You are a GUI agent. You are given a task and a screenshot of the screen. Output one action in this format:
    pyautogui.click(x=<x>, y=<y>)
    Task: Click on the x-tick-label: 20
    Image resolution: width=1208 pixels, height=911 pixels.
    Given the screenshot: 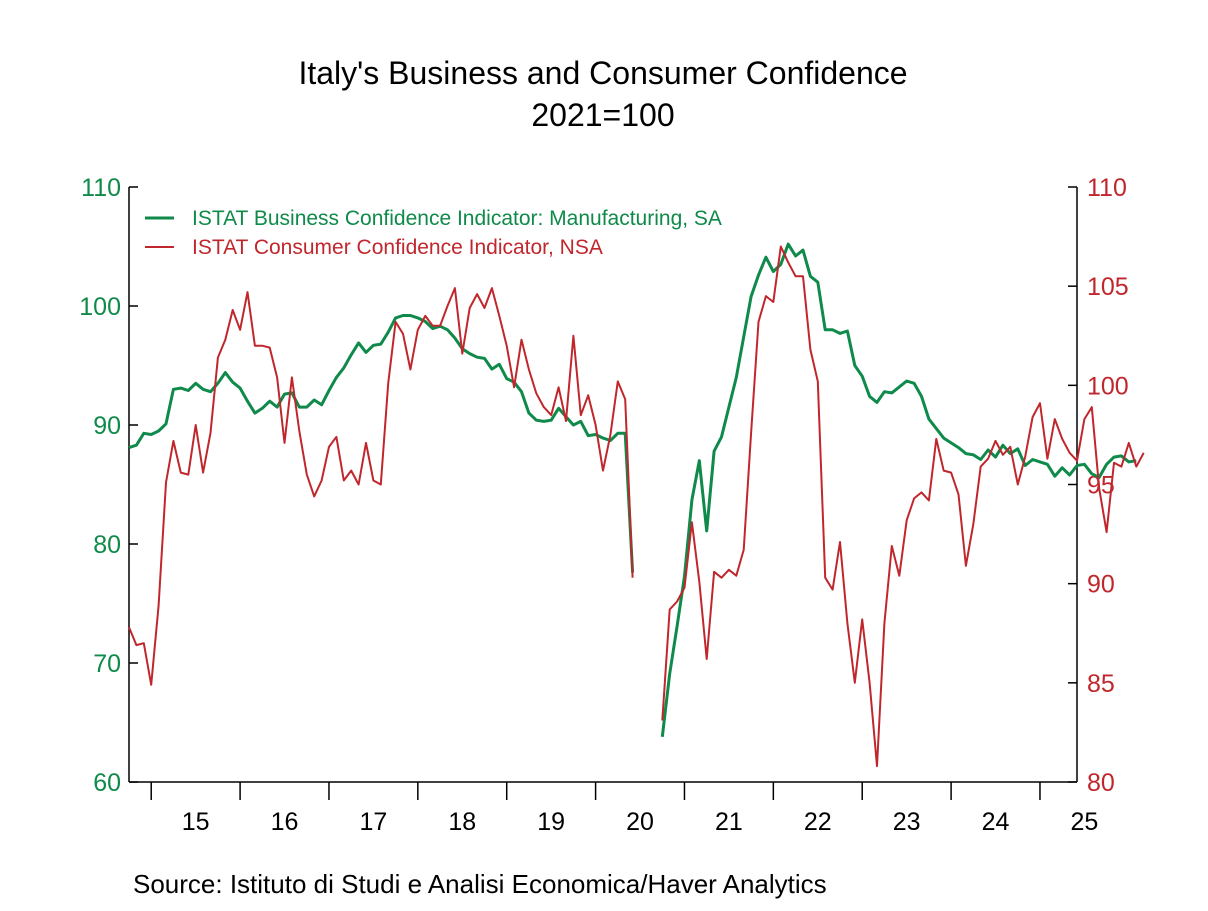 What is the action you would take?
    pyautogui.click(x=640, y=822)
    